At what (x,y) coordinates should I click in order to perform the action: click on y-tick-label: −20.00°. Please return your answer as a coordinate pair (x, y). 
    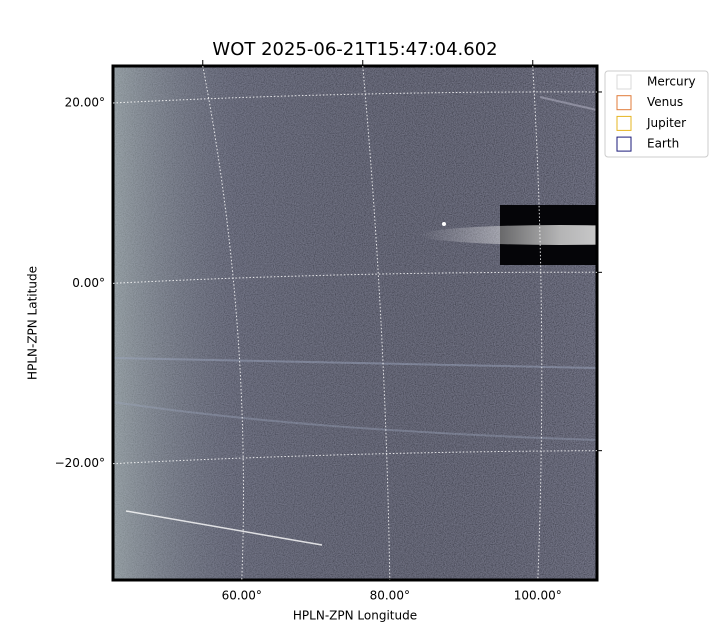
    Looking at the image, I should click on (80, 463).